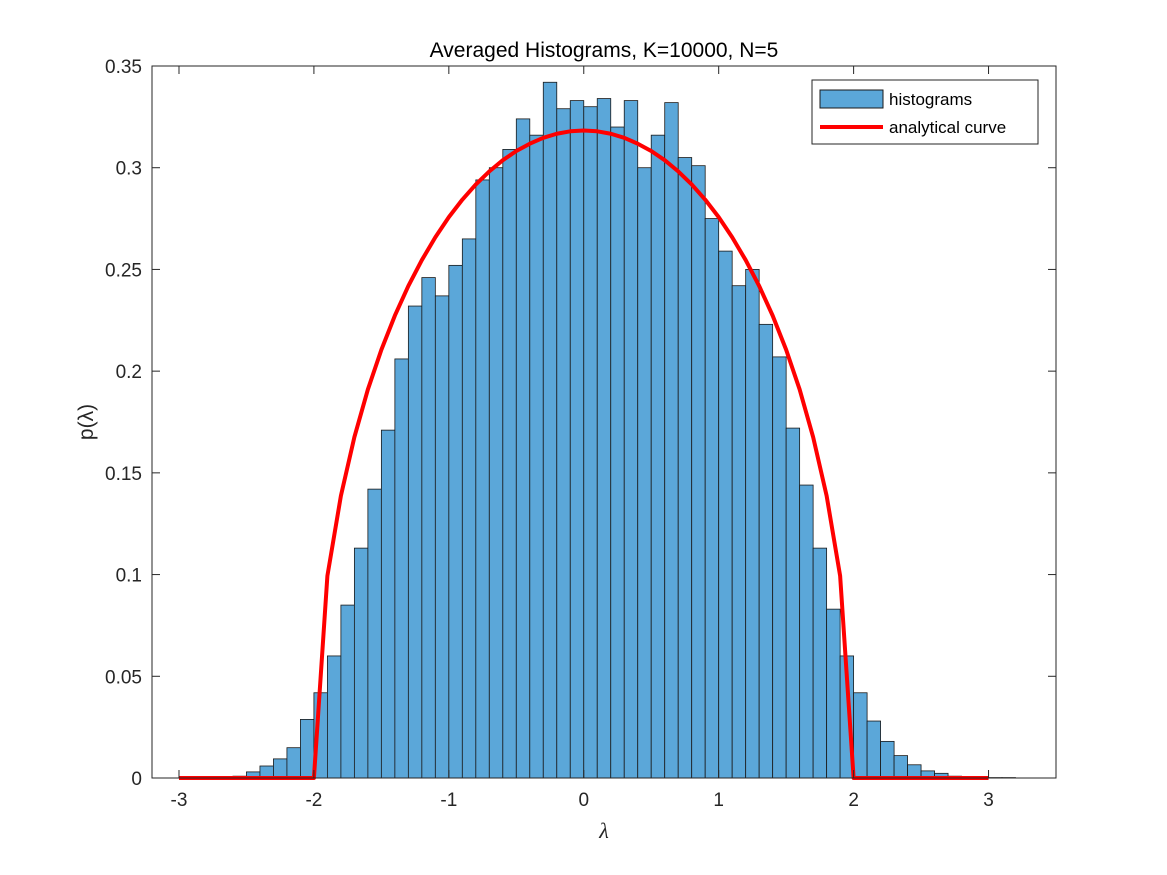 This screenshot has height=875, width=1167. I want to click on y-tick-label: 0.25, so click(123, 270).